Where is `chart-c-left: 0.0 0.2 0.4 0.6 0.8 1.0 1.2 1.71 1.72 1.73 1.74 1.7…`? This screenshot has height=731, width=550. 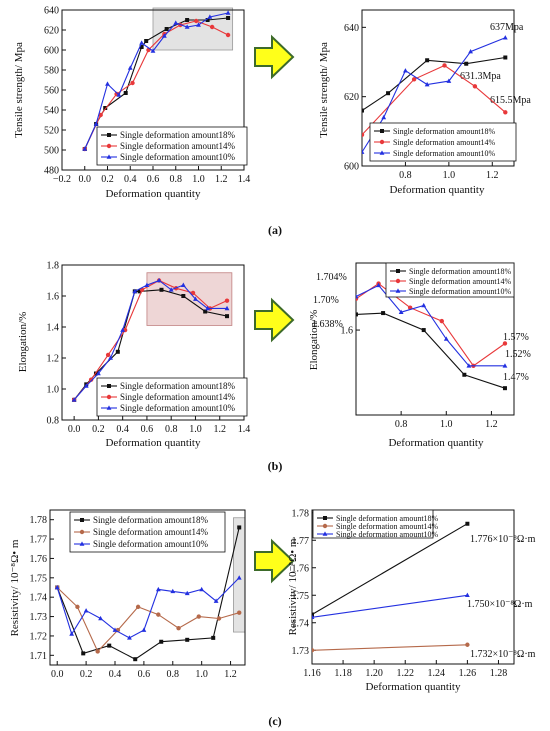 chart-c-left: 0.0 0.2 0.4 0.6 0.8 1.0 1.2 1.71 1.72 1.73 1.74 1.7… is located at coordinates (127, 594).